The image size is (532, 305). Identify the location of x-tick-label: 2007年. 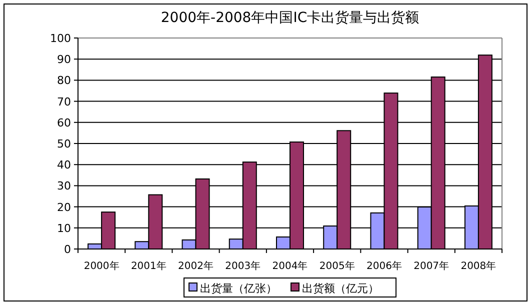
(432, 266).